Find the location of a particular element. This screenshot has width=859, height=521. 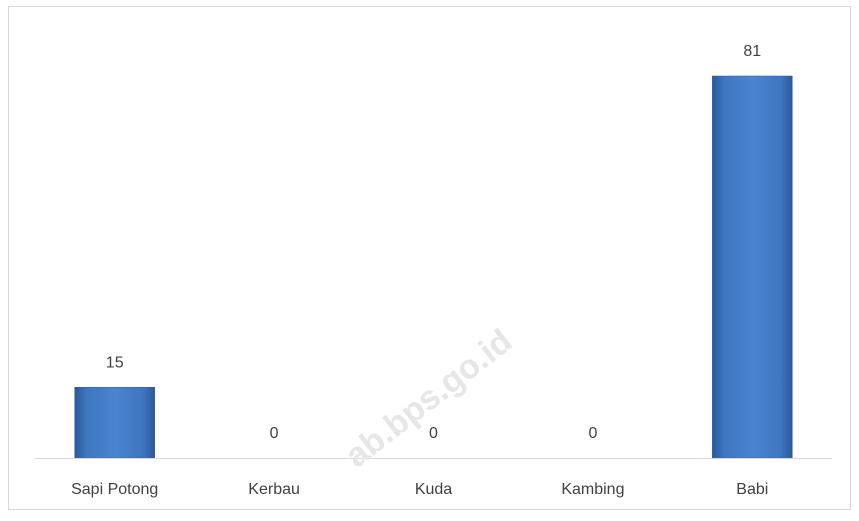

x-tick-label: Kuda is located at coordinates (433, 489).